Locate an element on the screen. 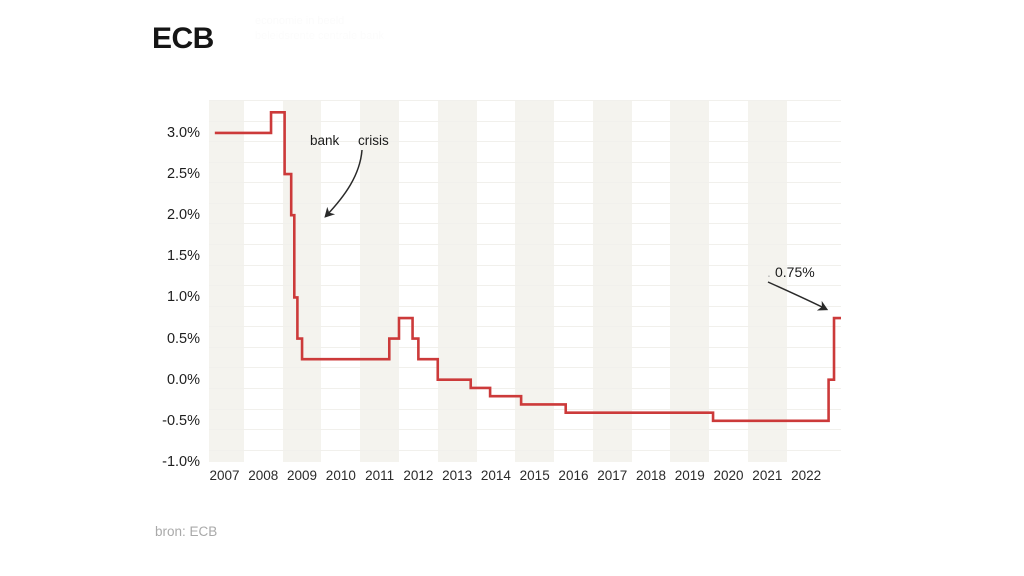 The image size is (1024, 576). x-axis-tick-label: 2022 is located at coordinates (806, 475).